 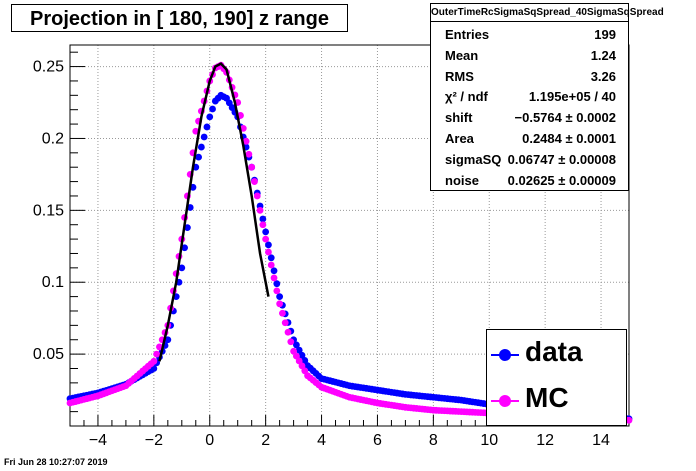 I want to click on stats-row: χ² / ndf 1.195e+05 / 40, so click(x=529, y=96).